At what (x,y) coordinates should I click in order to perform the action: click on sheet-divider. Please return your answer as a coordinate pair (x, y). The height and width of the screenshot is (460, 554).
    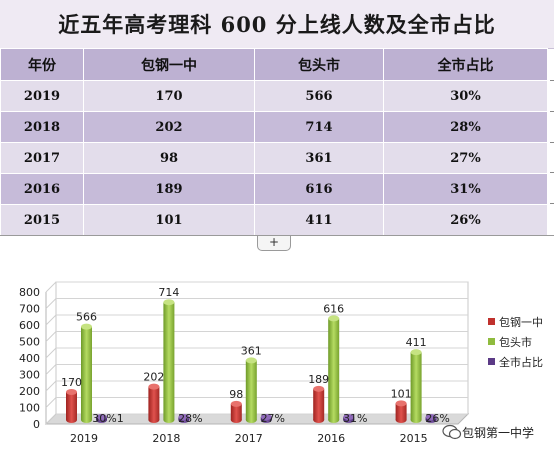
    Looking at the image, I should click on (277, 235).